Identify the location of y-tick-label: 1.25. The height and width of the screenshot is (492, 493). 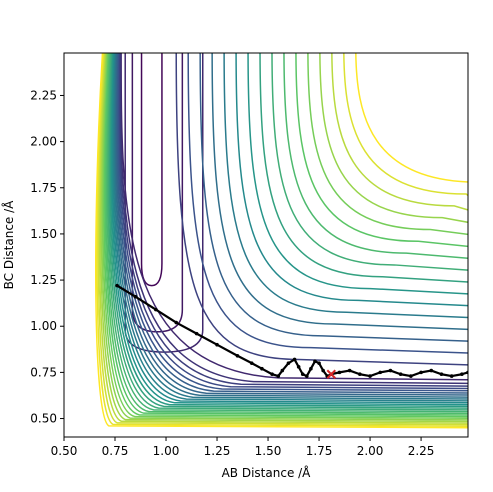
(43, 280).